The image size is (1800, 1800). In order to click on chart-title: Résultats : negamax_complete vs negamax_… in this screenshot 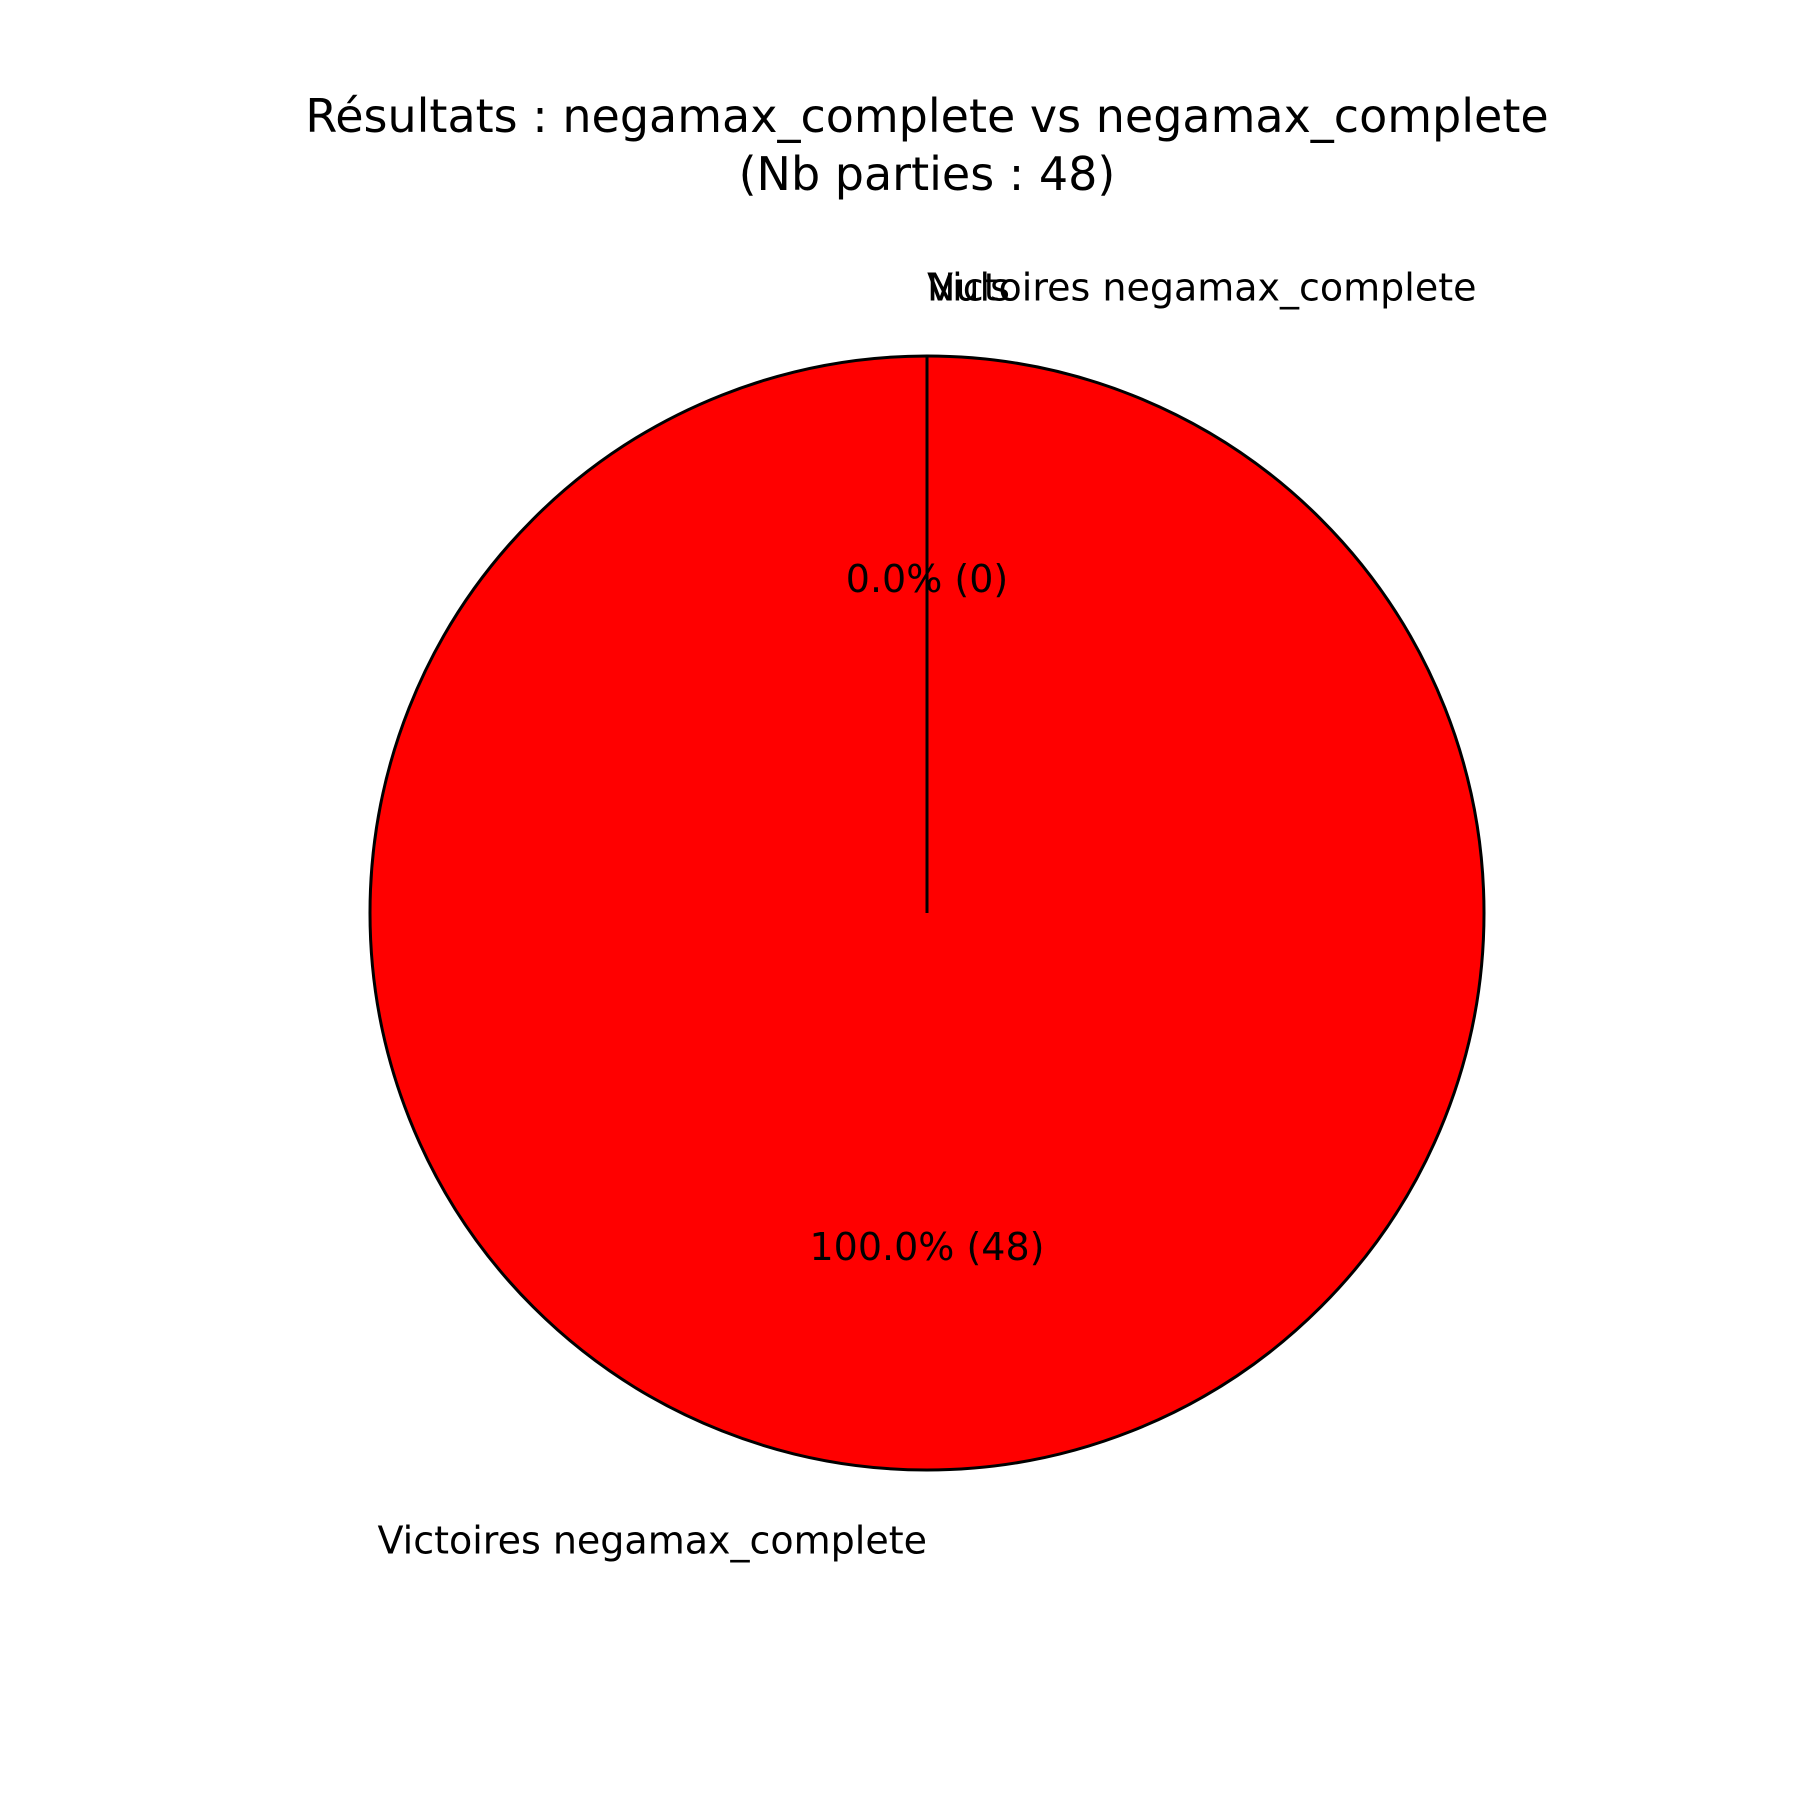, I will do `click(926, 116)`.